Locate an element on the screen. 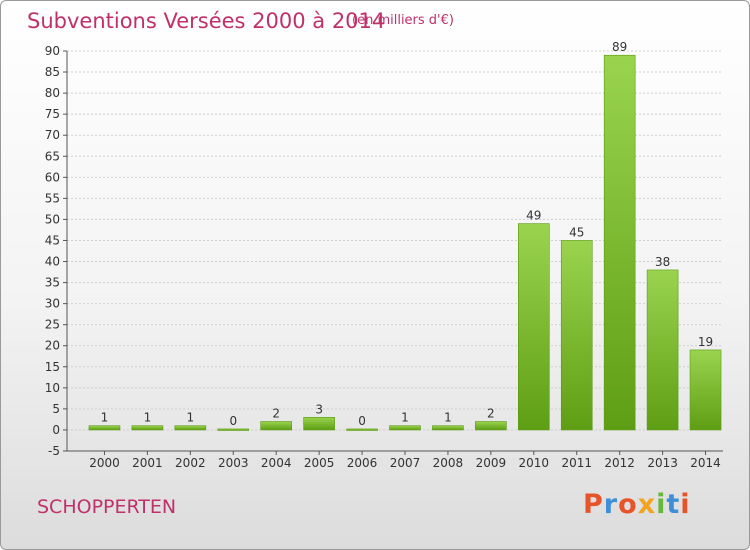 This screenshot has height=550, width=750. x-tick-label: 2001 is located at coordinates (147, 463).